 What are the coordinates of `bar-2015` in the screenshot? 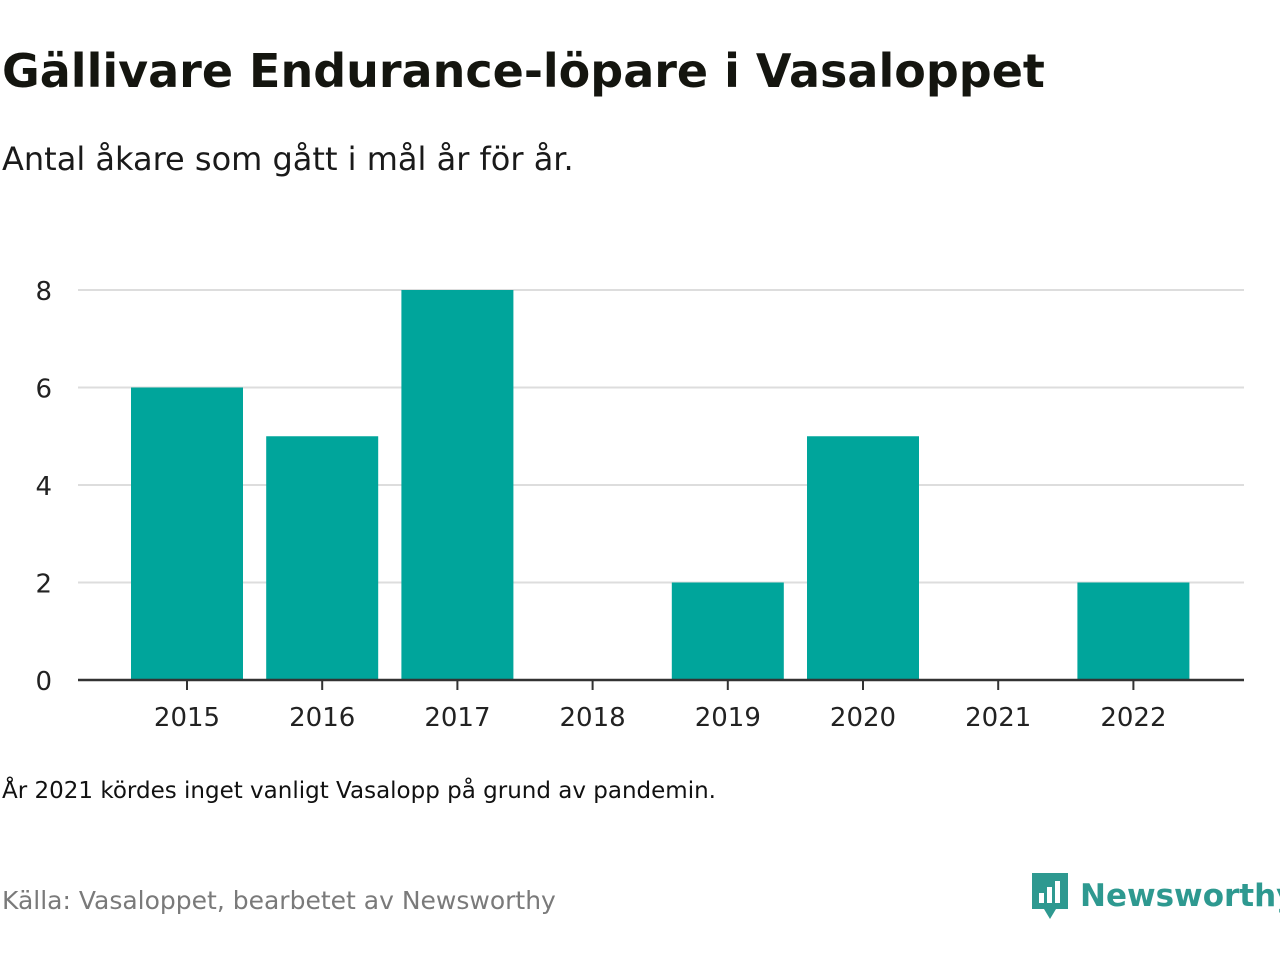 It's located at (187, 533).